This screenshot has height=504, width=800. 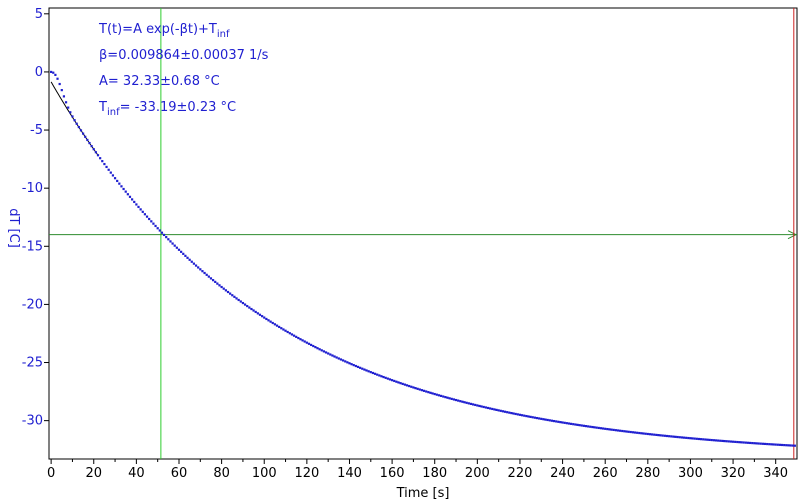 I want to click on y-tick-label: 5, so click(x=39, y=14).